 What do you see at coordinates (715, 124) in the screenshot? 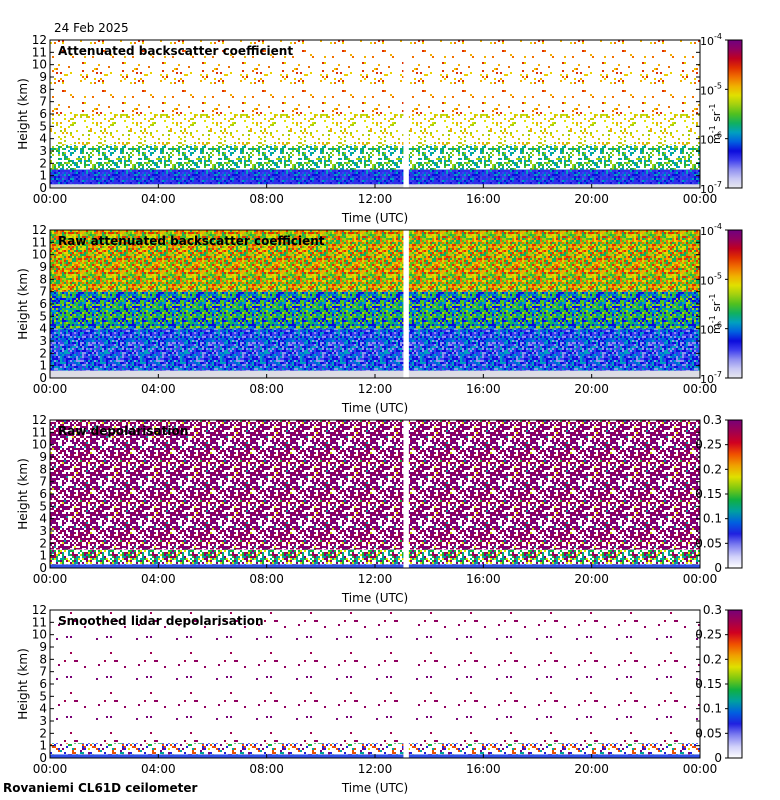
I see `colorbar-unit: m-1 sr-1` at bounding box center [715, 124].